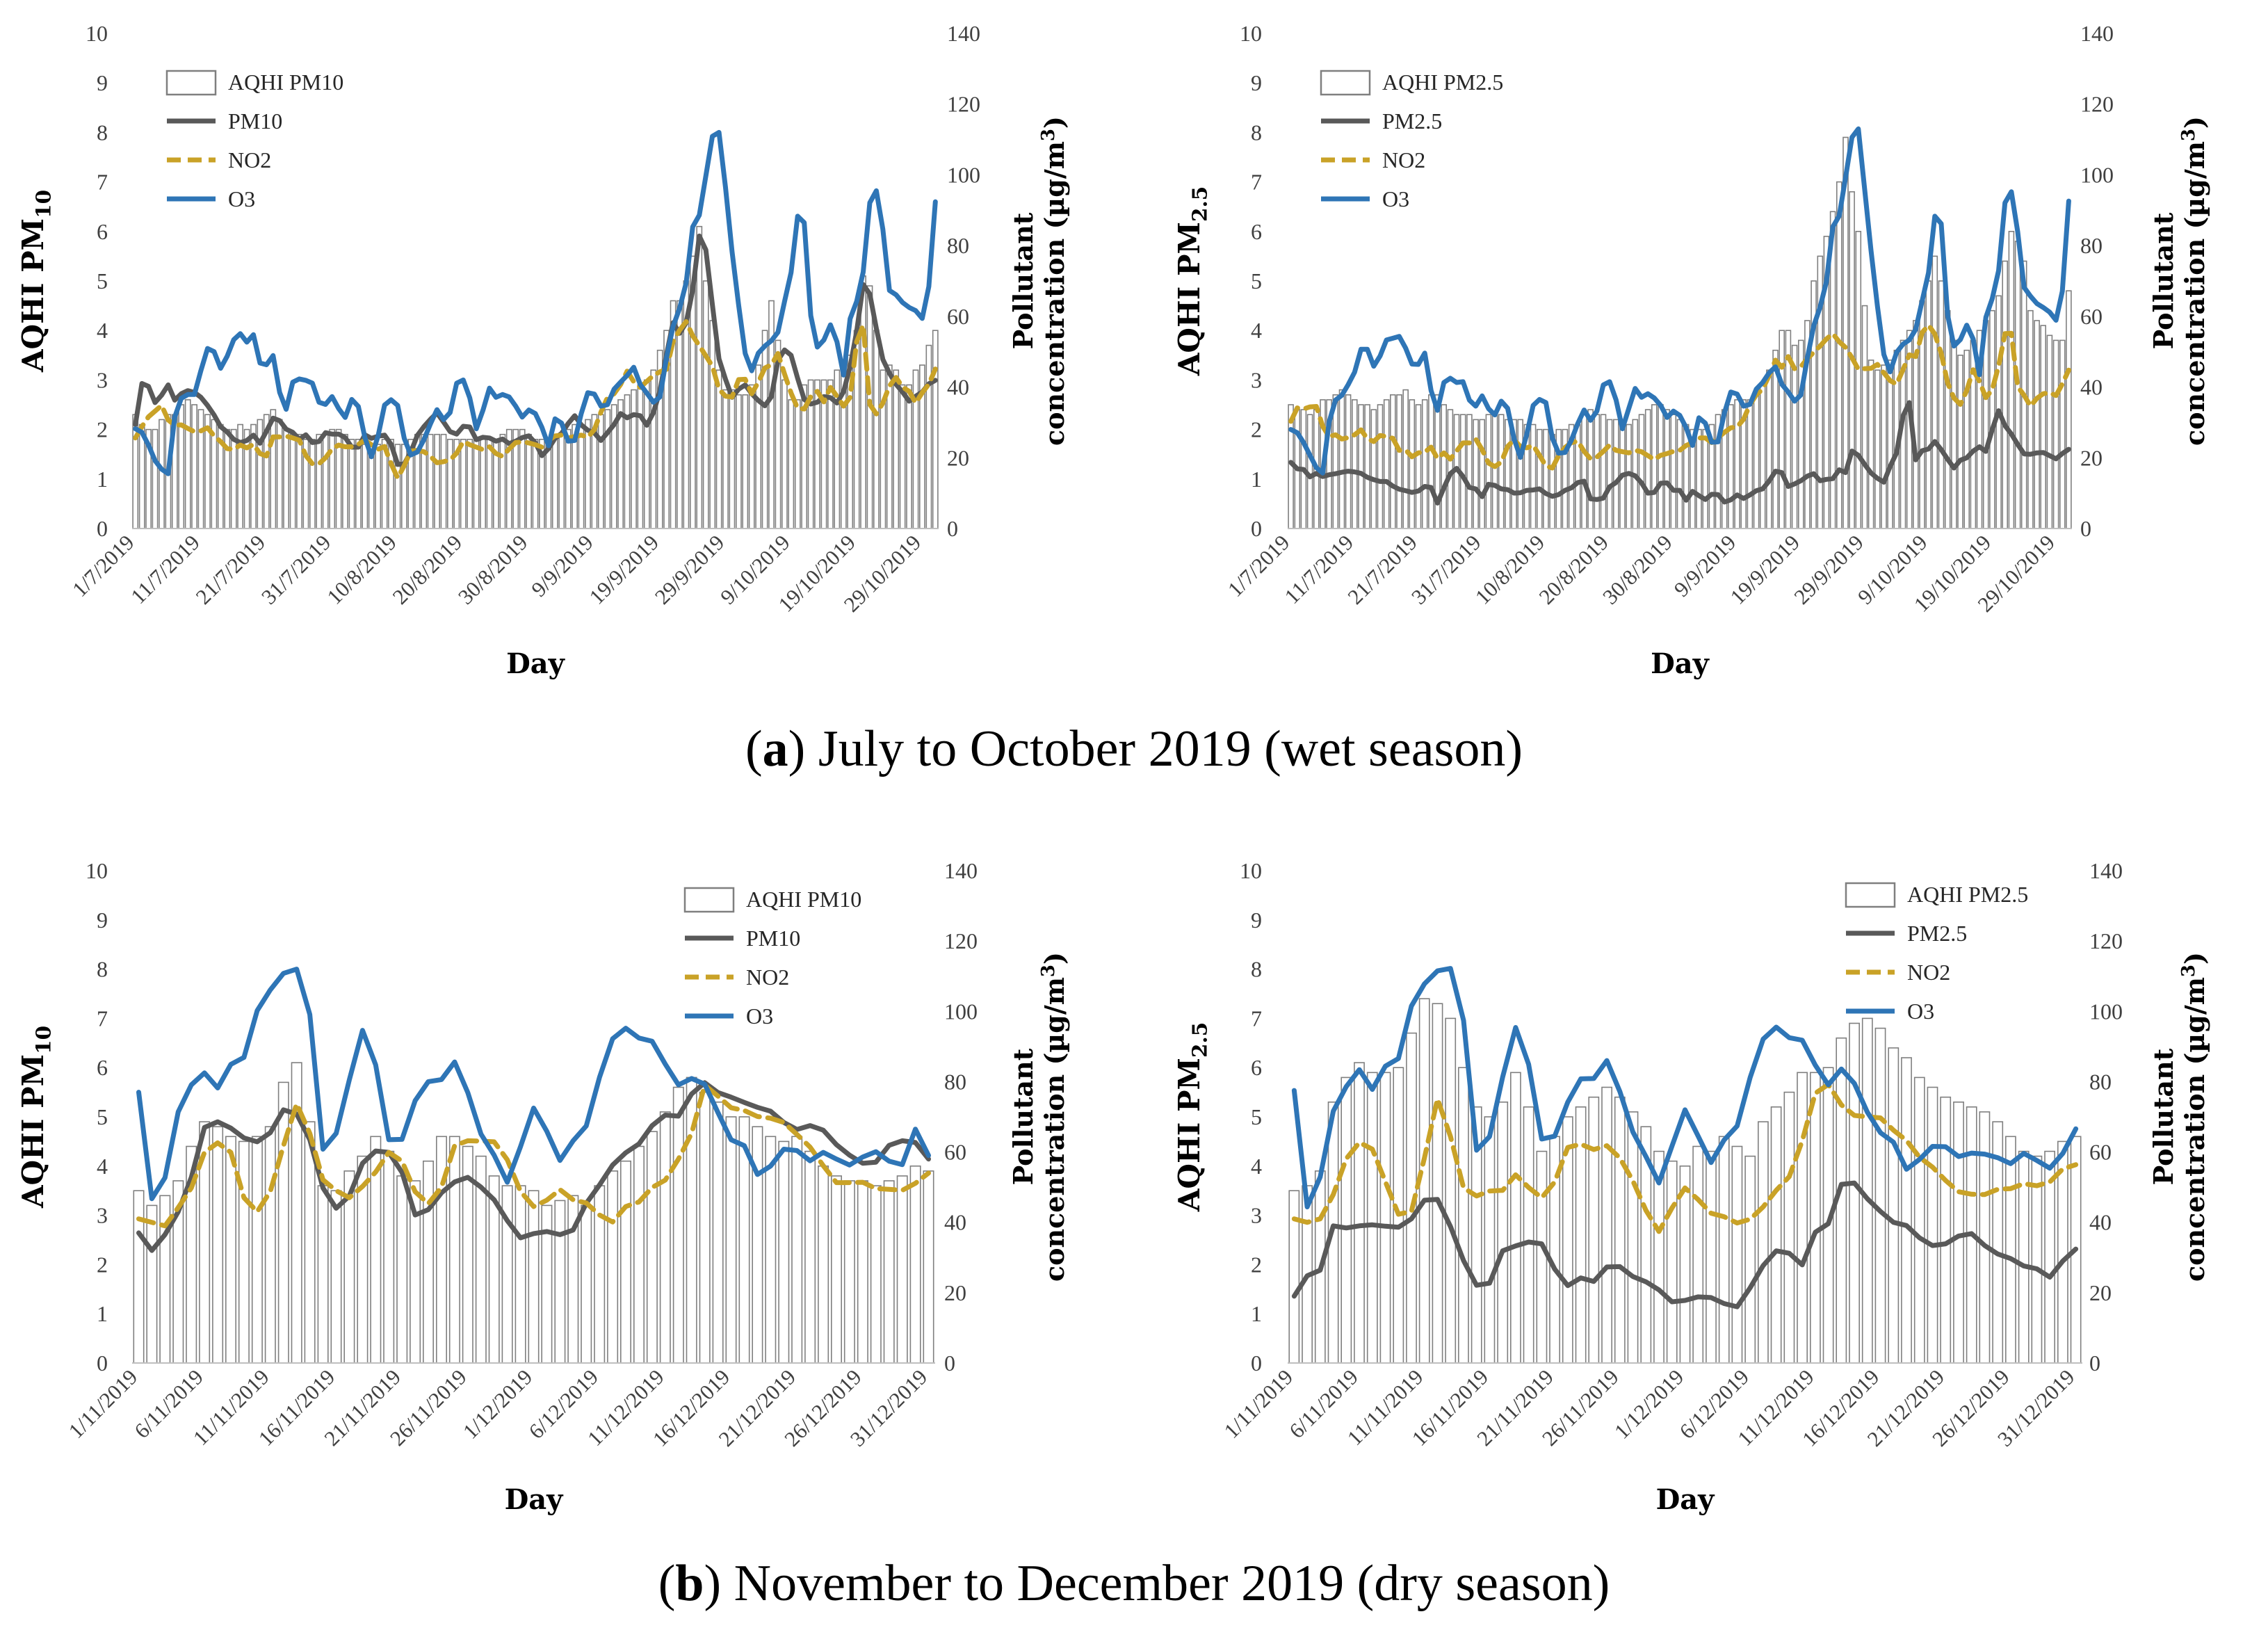 Image resolution: width=2268 pixels, height=1637 pixels. What do you see at coordinates (2194, 1117) in the screenshot?
I see `y-right-axis-title: concentration (µg/m3)` at bounding box center [2194, 1117].